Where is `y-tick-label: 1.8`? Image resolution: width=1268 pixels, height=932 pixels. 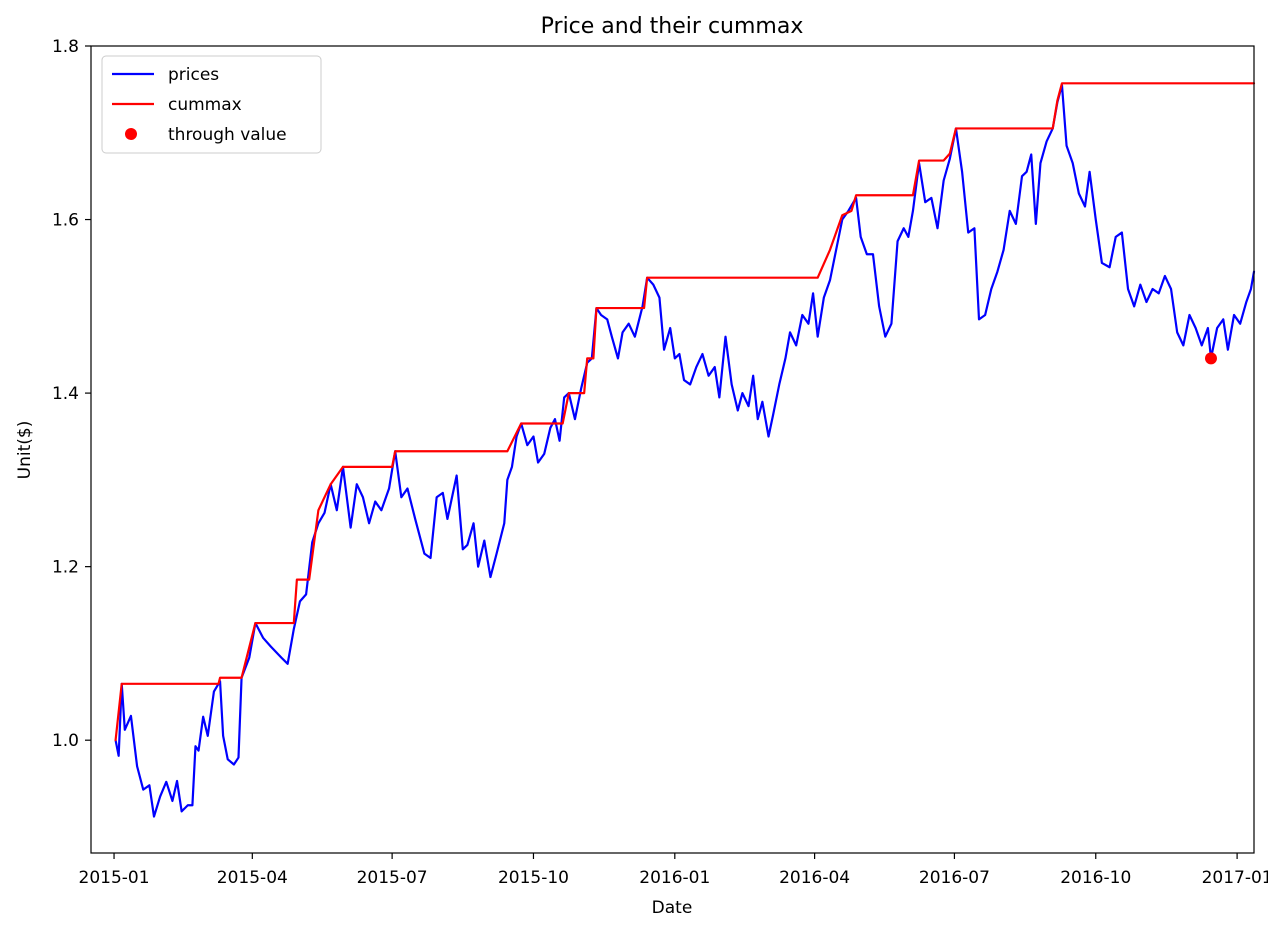
y-tick-label: 1.8 is located at coordinates (65, 47).